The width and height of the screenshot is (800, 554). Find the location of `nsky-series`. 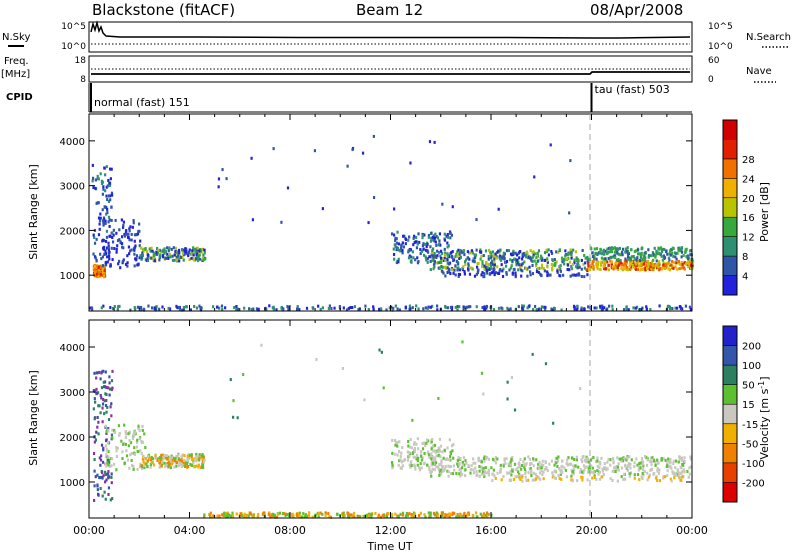

nsky-series is located at coordinates (390, 29).